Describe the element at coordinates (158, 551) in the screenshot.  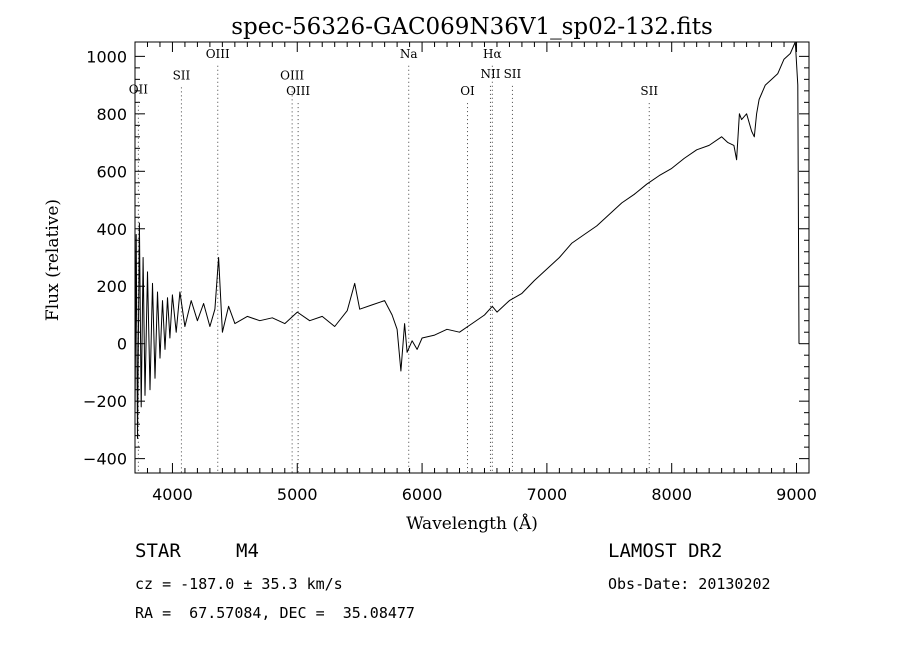
I see `object-type: STAR` at that location.